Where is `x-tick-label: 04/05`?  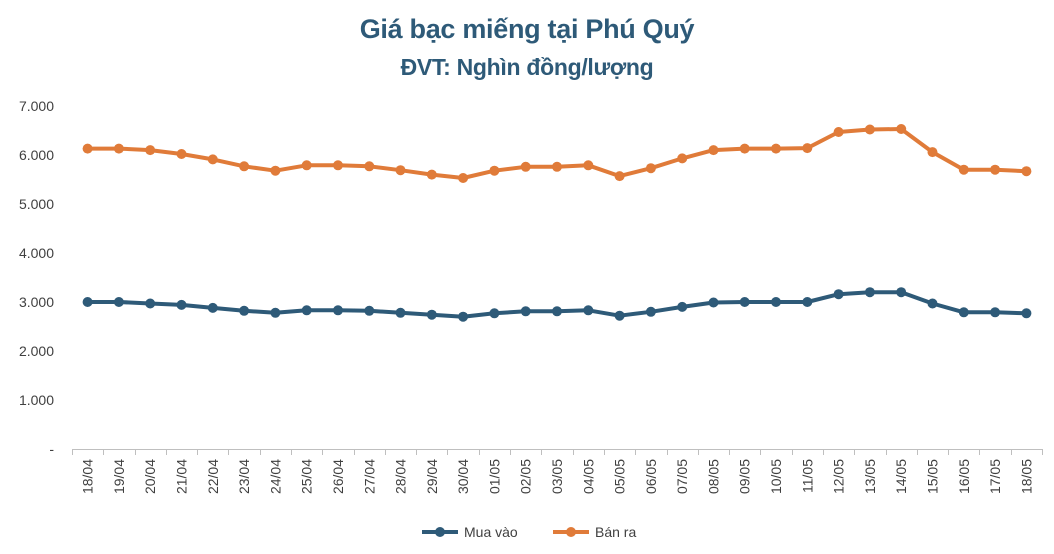
x-tick-label: 04/05 is located at coordinates (588, 476).